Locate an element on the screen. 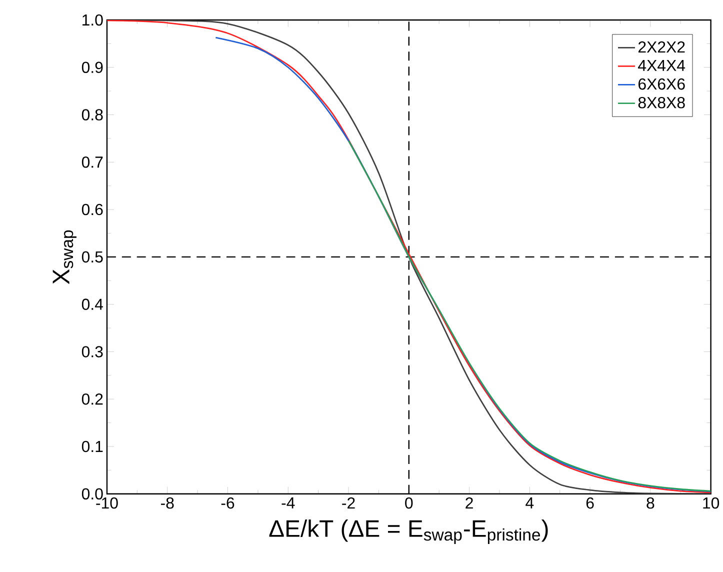 This screenshot has width=723, height=572. legend-label: 2X2X2 is located at coordinates (661, 47).